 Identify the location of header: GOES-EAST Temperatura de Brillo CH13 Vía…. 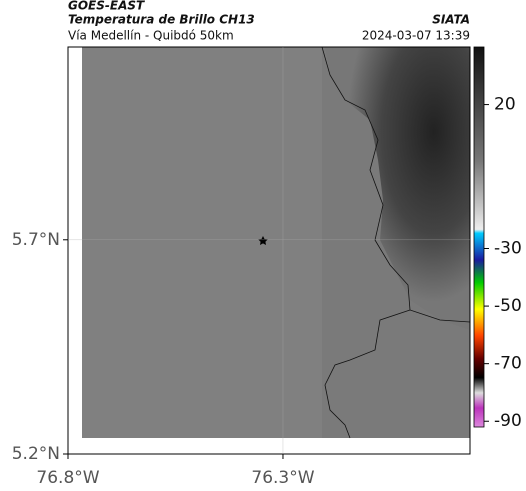
(269, 21).